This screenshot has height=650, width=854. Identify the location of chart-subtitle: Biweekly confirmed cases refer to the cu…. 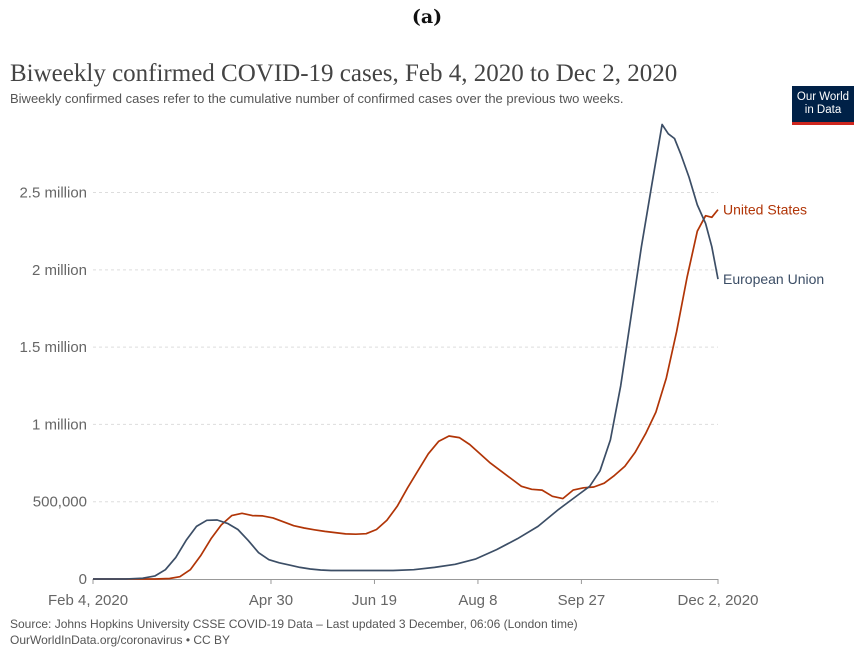
(317, 98).